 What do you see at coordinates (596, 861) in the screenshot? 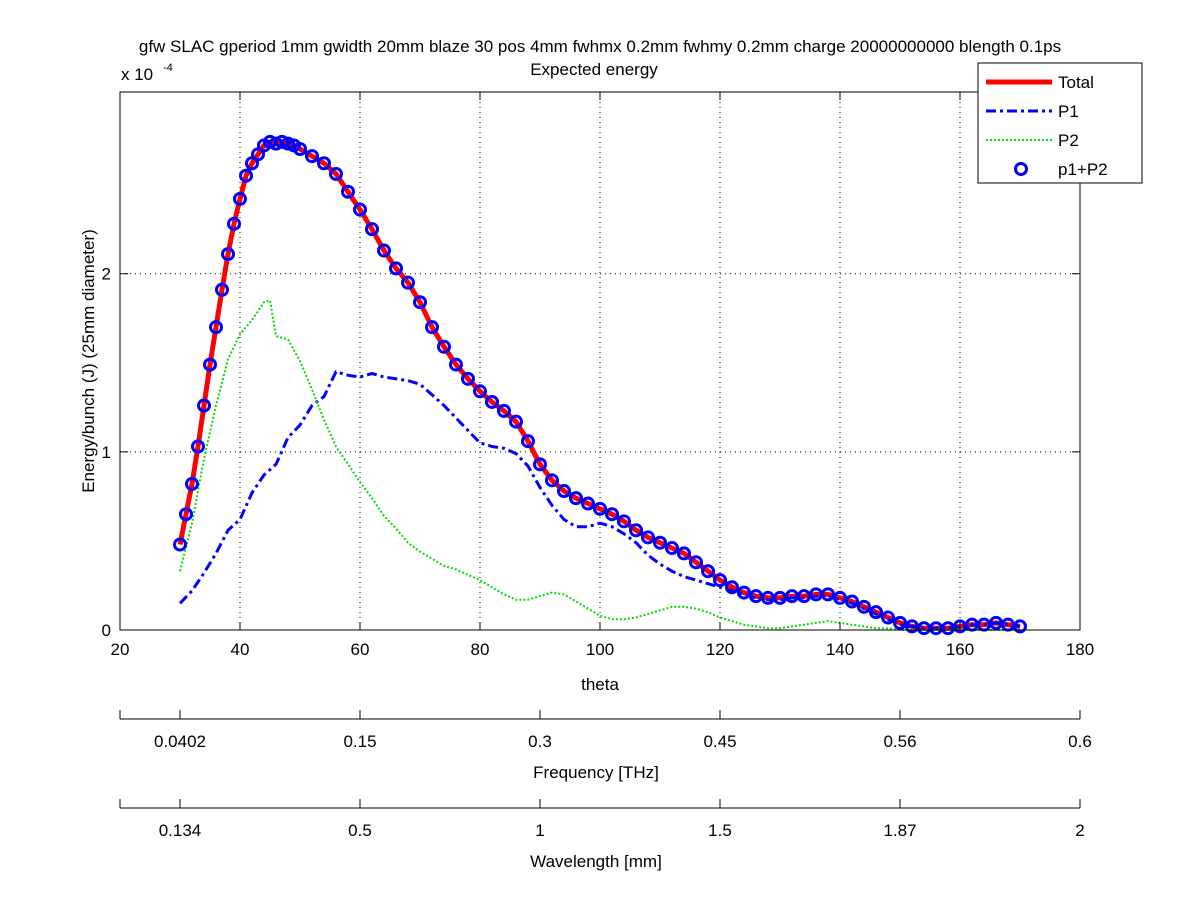
I see `secondary-axis-label: Wavelength [mm]` at bounding box center [596, 861].